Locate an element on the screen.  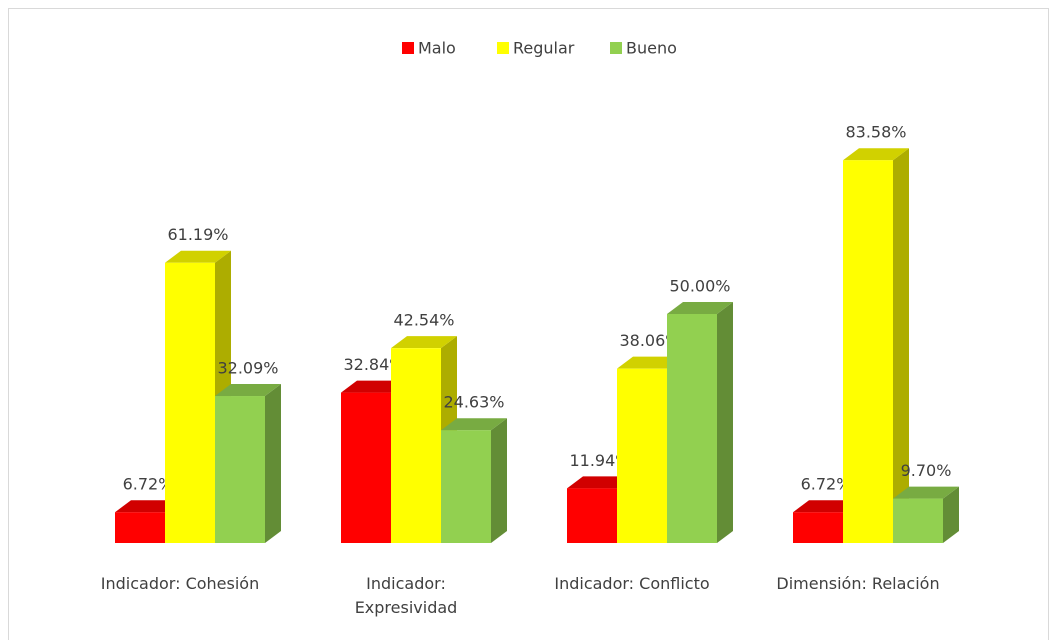
x-tick-label: Dimensión: Relación is located at coordinates (858, 583).